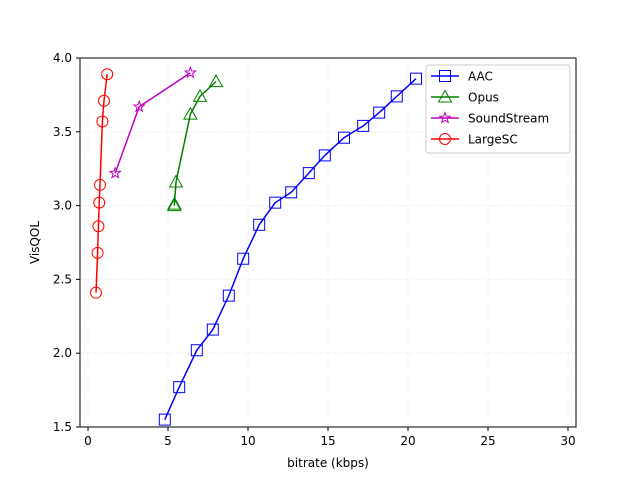  What do you see at coordinates (487, 441) in the screenshot?
I see `x-tick-label: 25` at bounding box center [487, 441].